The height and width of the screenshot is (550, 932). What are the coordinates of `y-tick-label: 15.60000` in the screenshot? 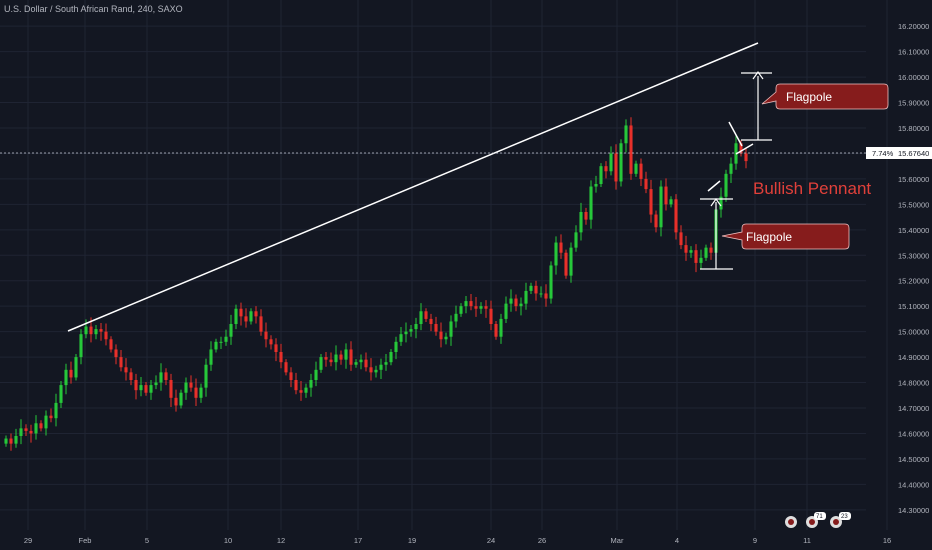 It's located at (913, 179).